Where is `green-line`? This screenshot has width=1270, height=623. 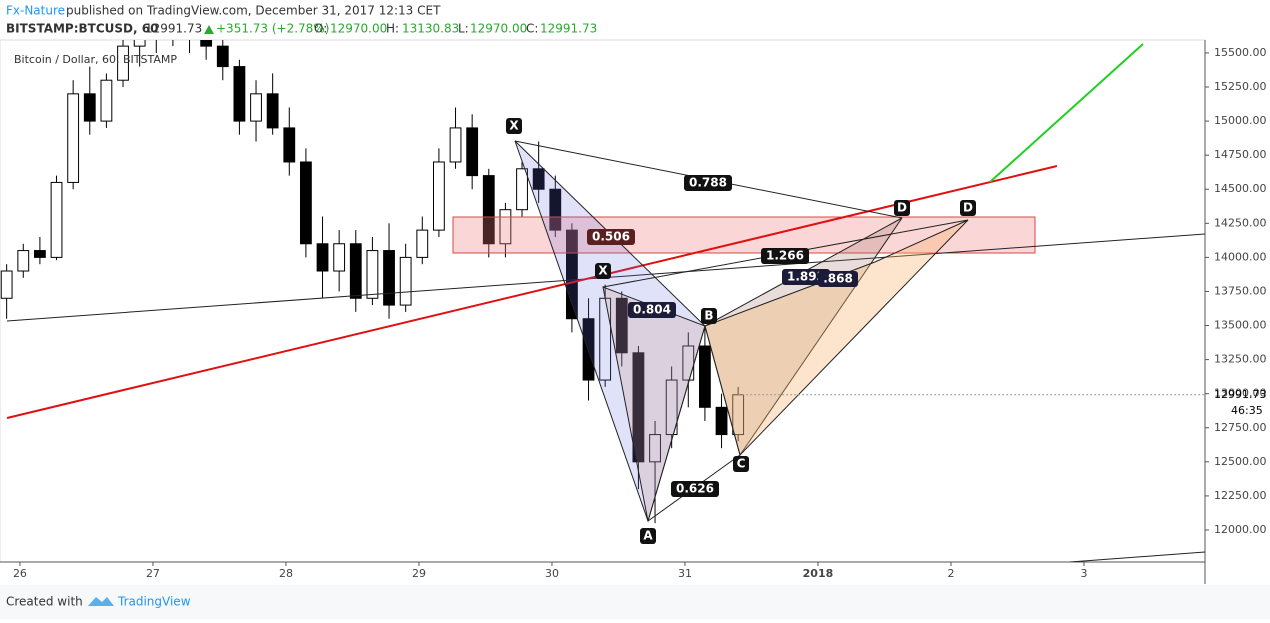 green-line is located at coordinates (1066, 113).